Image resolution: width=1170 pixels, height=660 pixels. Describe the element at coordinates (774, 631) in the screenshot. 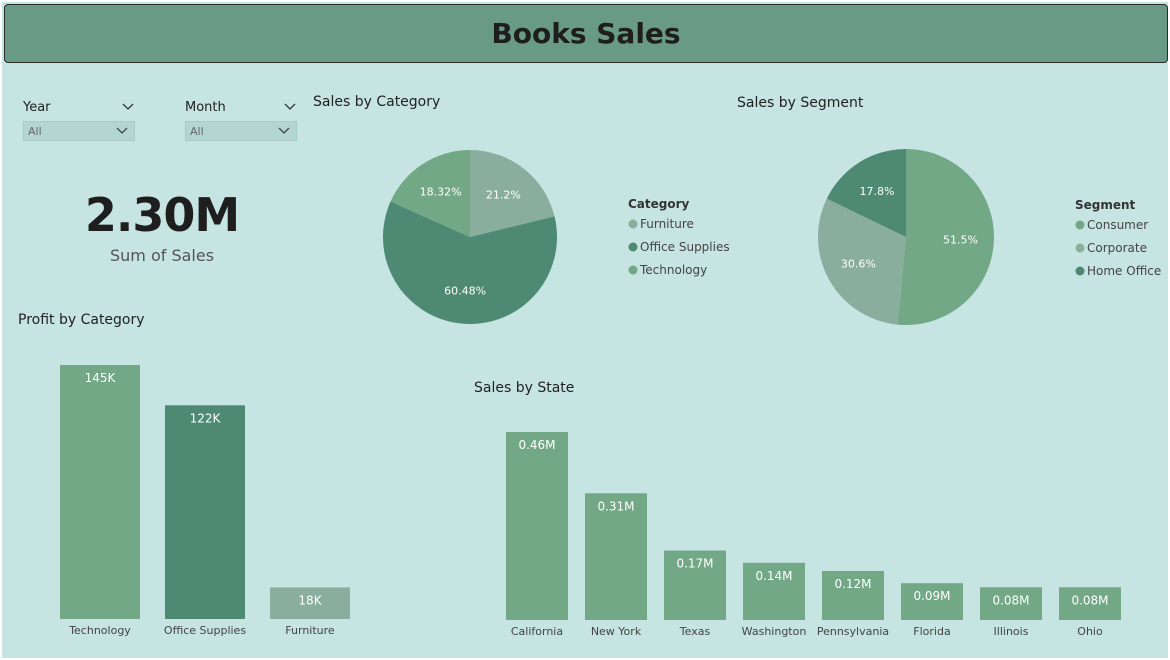

I see `category-label: Washington` at that location.